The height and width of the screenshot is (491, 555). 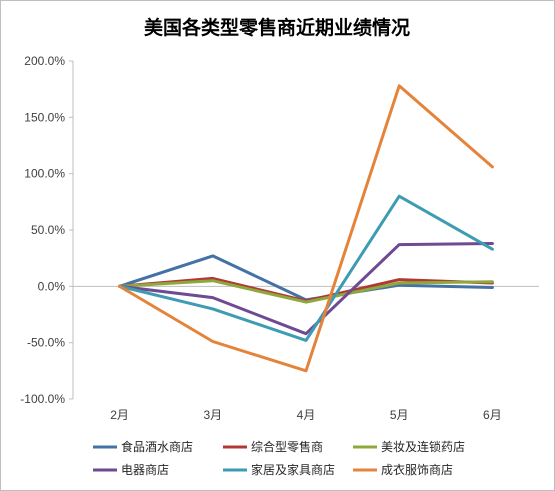 I want to click on y-tick-label: 0.0%, so click(x=52, y=286).